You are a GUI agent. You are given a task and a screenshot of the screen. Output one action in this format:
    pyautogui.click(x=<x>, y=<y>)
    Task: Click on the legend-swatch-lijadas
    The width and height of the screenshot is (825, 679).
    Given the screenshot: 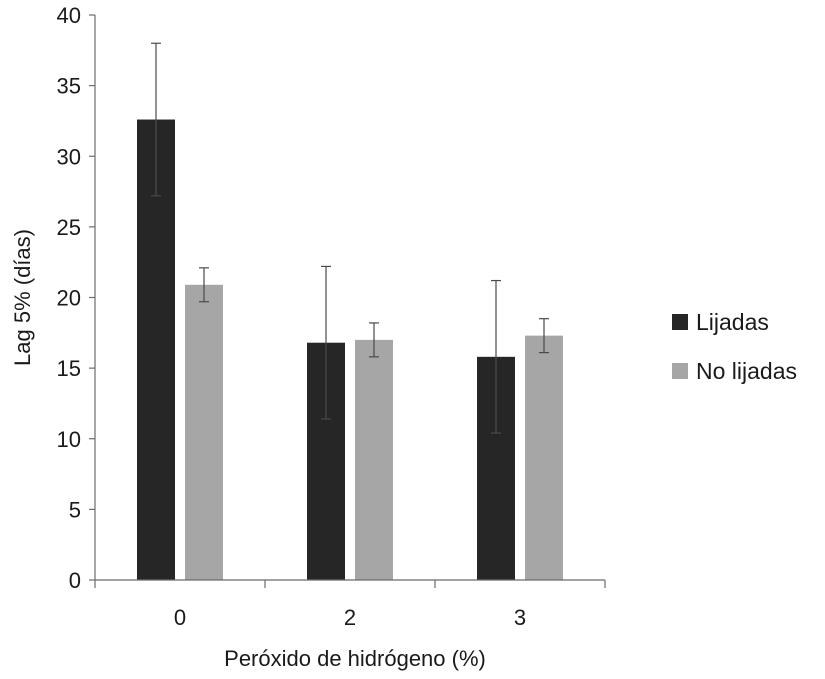 What is the action you would take?
    pyautogui.click(x=680, y=322)
    